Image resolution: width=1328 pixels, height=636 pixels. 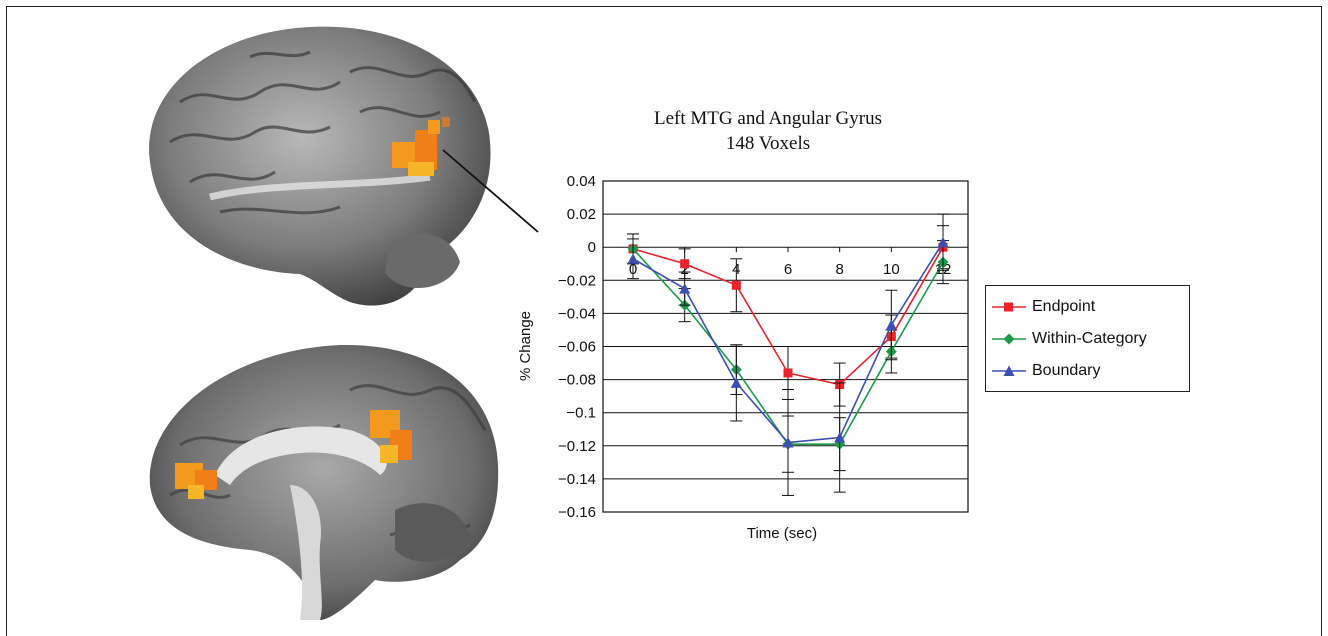 I want to click on chart-title: Left MTG and Angular Gyrus 148 Voxels, so click(x=768, y=131).